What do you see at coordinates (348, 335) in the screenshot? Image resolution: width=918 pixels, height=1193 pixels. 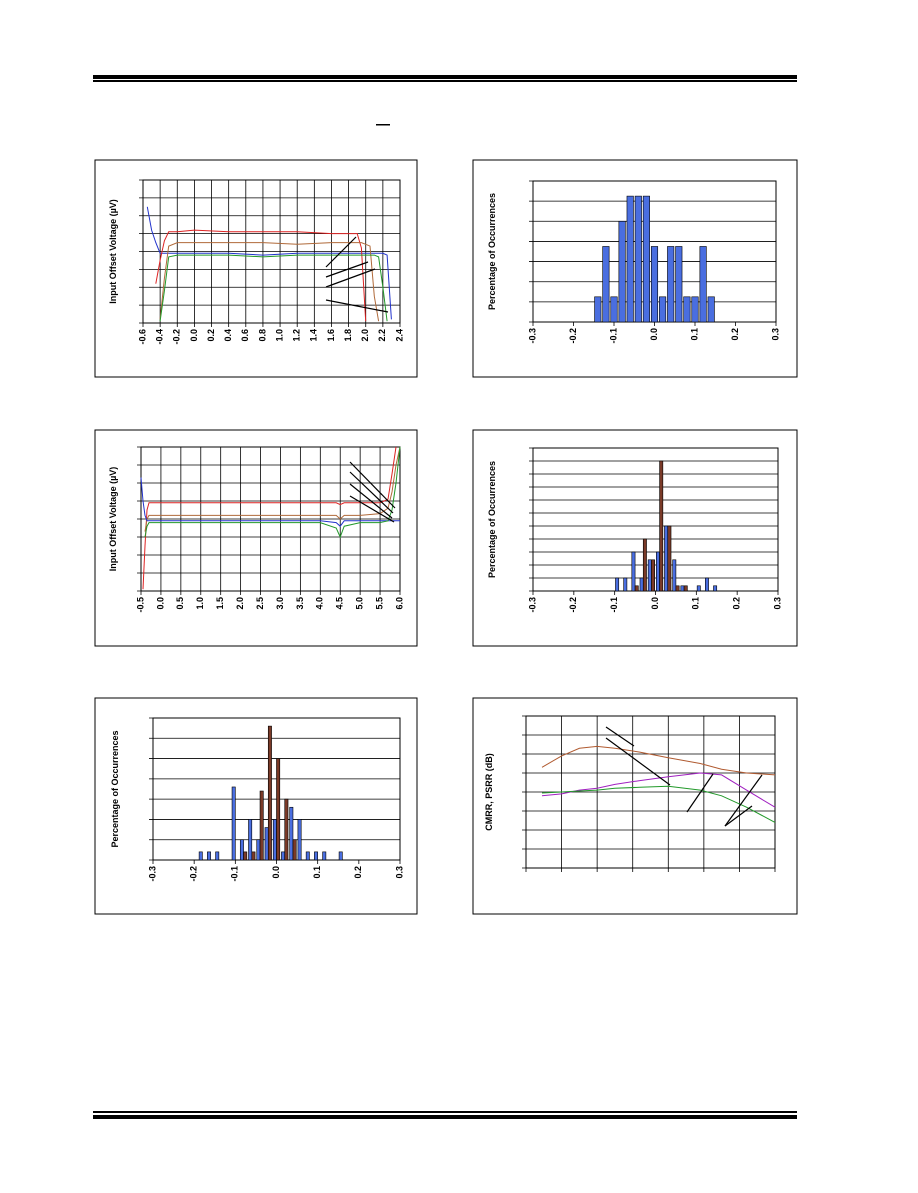 I see `x-tick-label: 1.8` at bounding box center [348, 335].